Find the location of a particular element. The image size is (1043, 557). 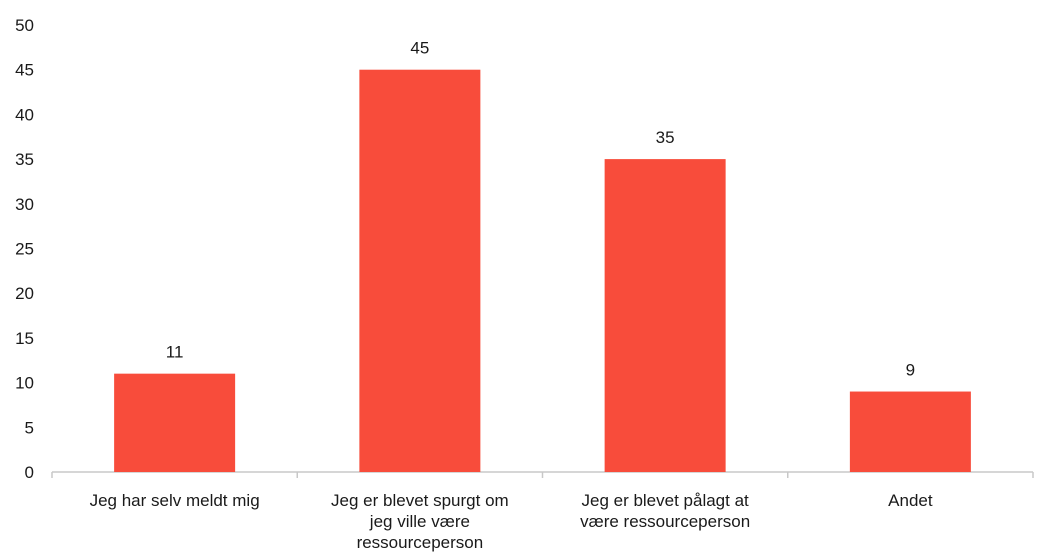

x-axis is located at coordinates (542, 474).